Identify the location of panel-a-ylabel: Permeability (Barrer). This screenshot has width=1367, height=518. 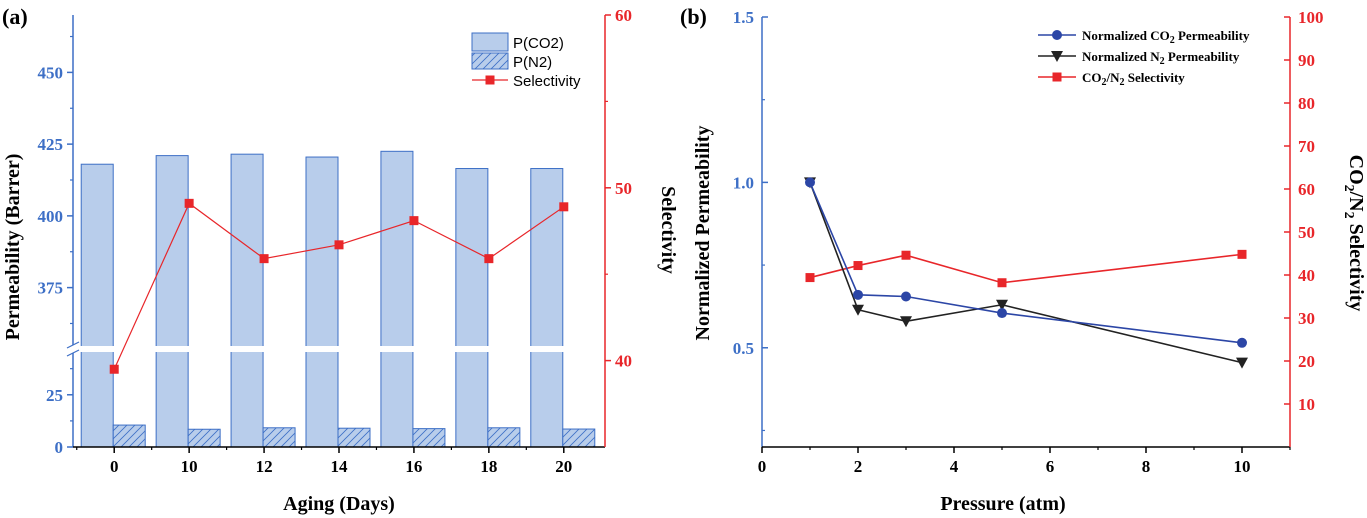
(13, 247).